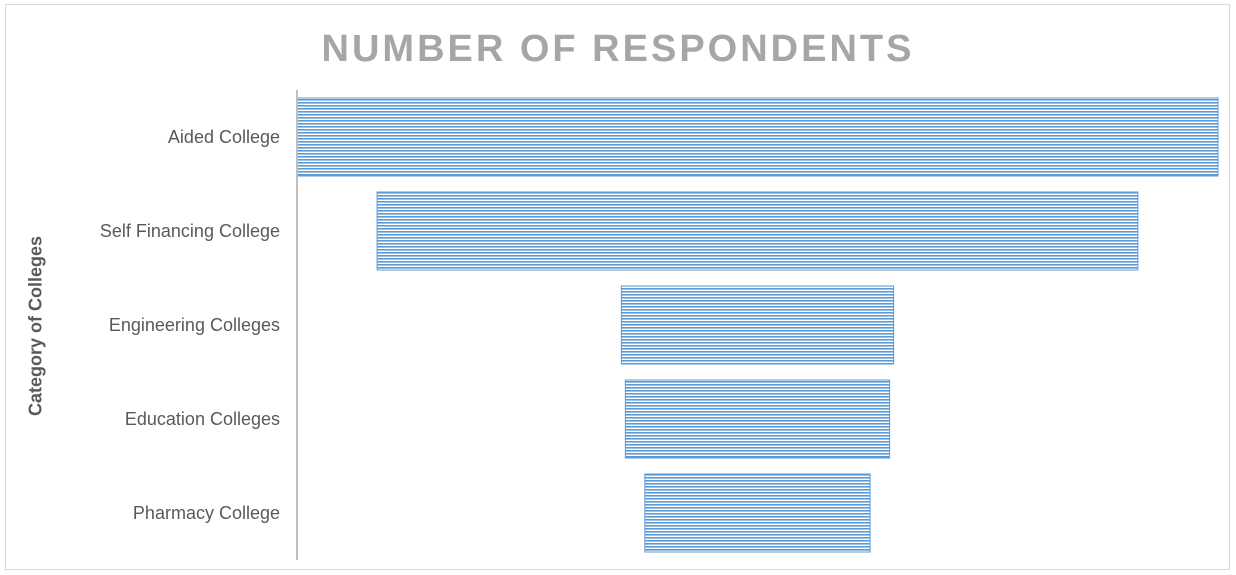 Image resolution: width=1236 pixels, height=575 pixels. What do you see at coordinates (206, 513) in the screenshot?
I see `category-label-pharmacy-college: Pharmacy College` at bounding box center [206, 513].